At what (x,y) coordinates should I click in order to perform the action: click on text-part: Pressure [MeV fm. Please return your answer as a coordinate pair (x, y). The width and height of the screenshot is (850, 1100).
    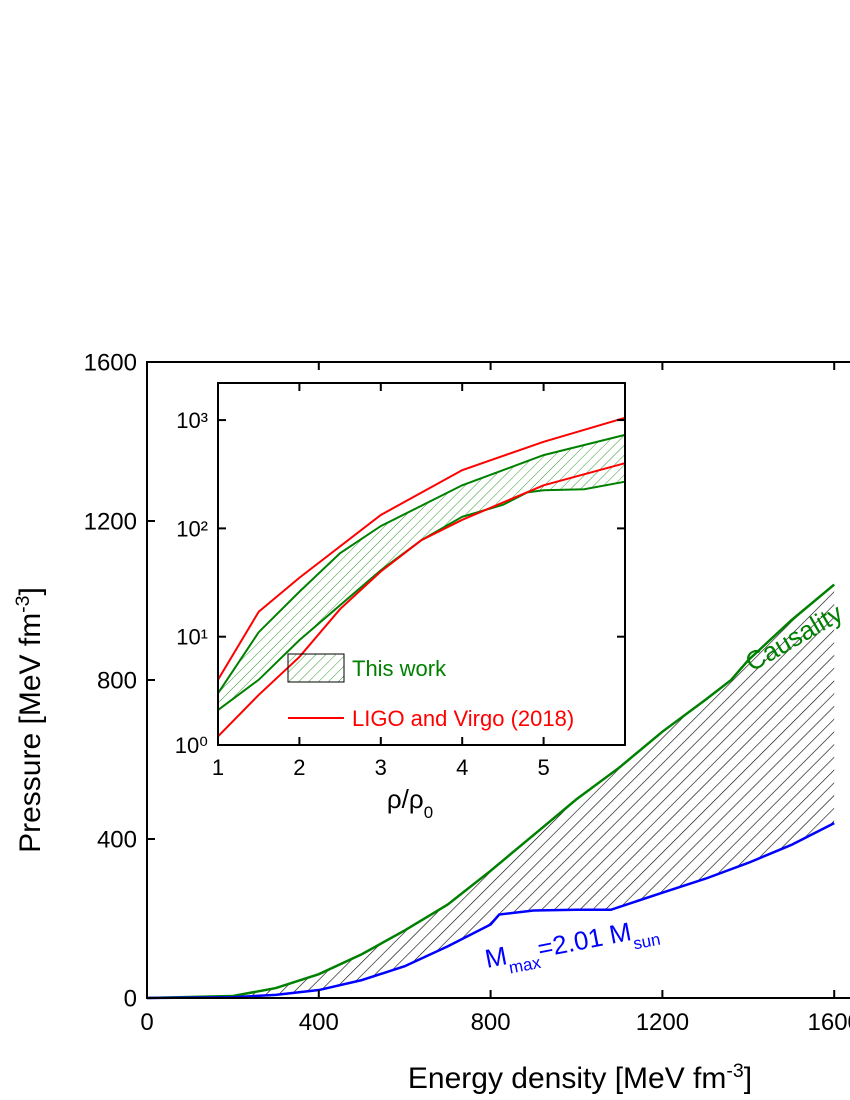
    Looking at the image, I should click on (30, 733).